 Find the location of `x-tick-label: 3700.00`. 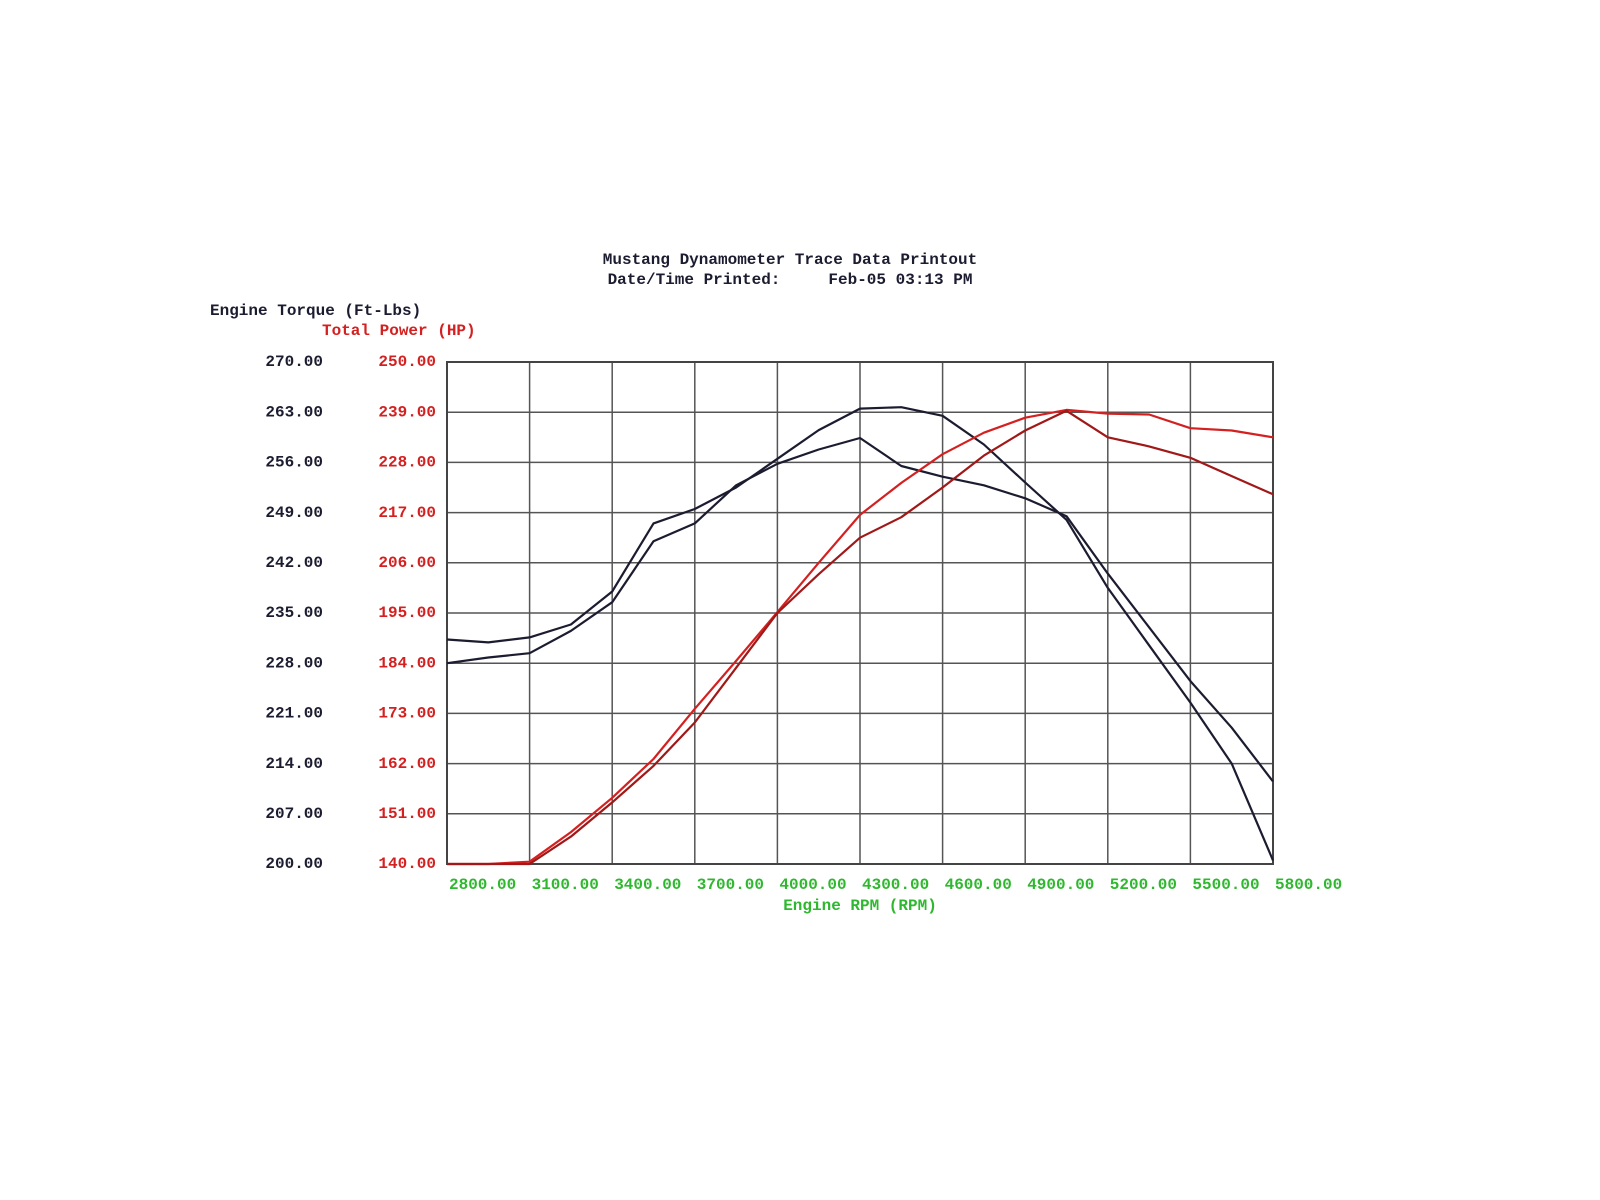

x-tick-label: 3700.00 is located at coordinates (730, 885).